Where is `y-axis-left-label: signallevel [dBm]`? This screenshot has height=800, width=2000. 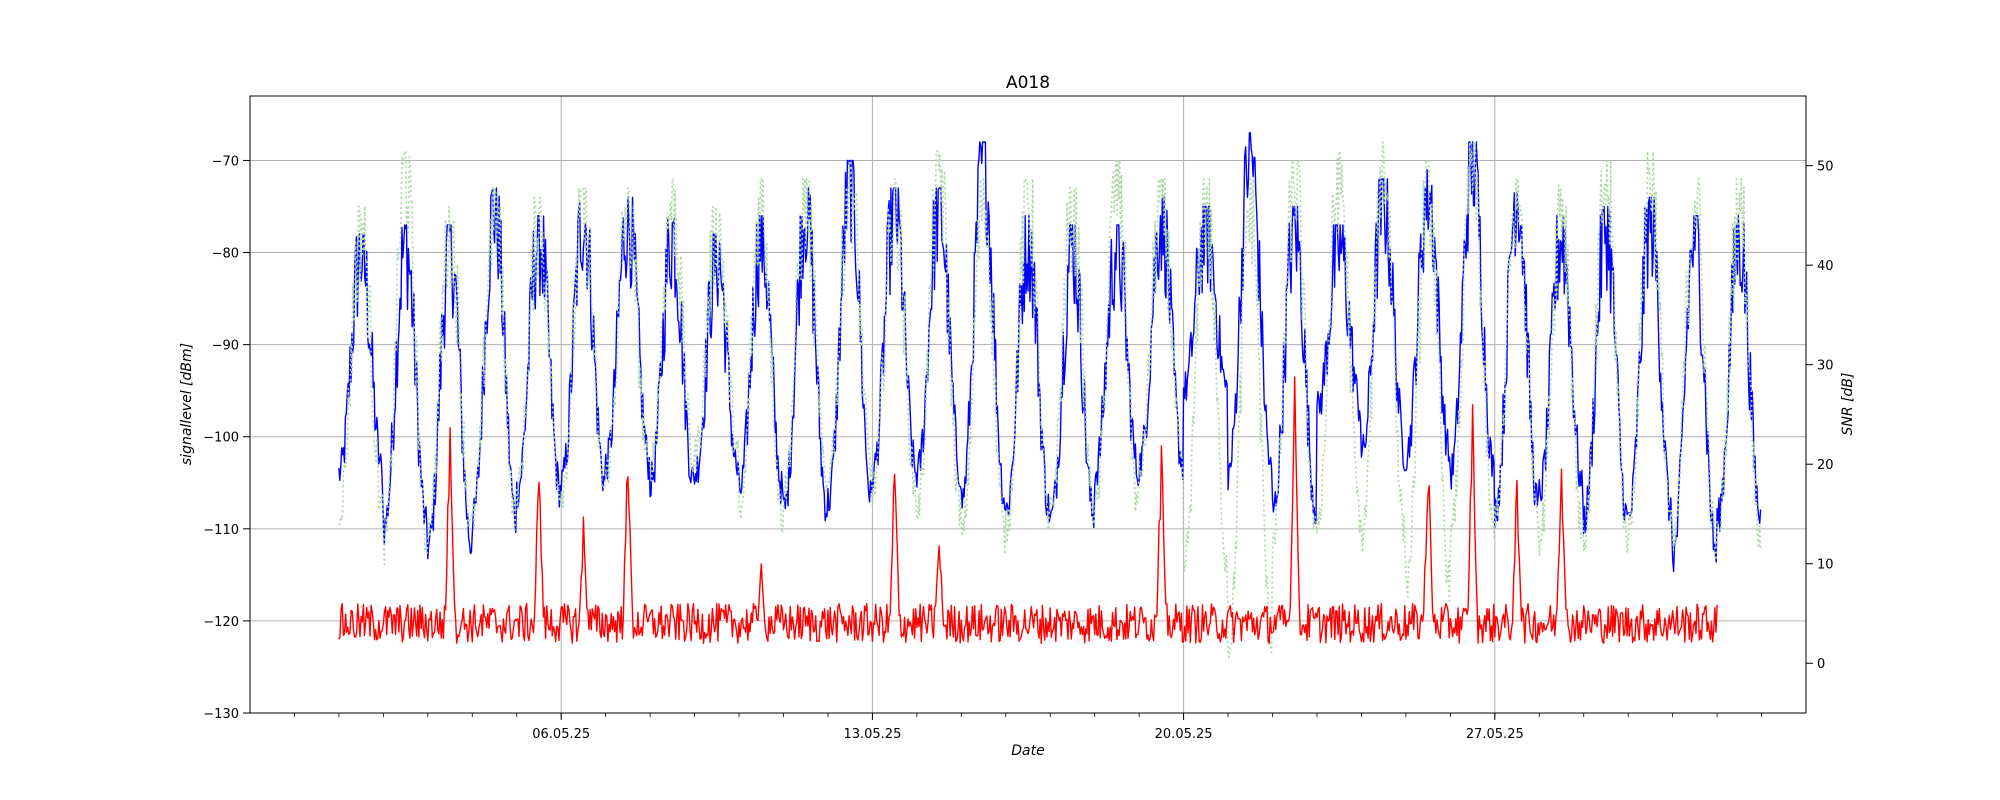
y-axis-left-label: signallevel [dBm] is located at coordinates (187, 404).